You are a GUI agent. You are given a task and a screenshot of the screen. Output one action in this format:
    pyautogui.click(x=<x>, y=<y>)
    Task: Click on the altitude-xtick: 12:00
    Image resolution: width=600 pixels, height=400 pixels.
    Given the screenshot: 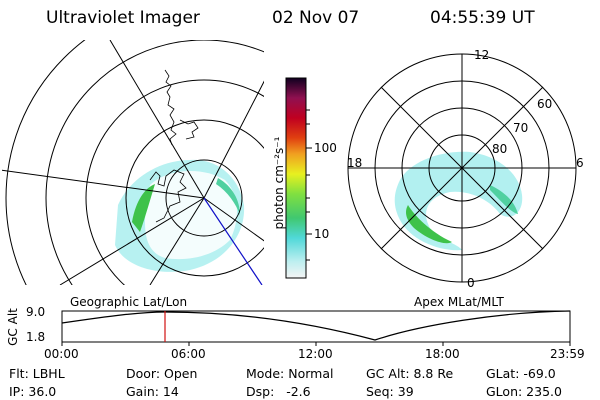 What is the action you would take?
    pyautogui.click(x=315, y=354)
    